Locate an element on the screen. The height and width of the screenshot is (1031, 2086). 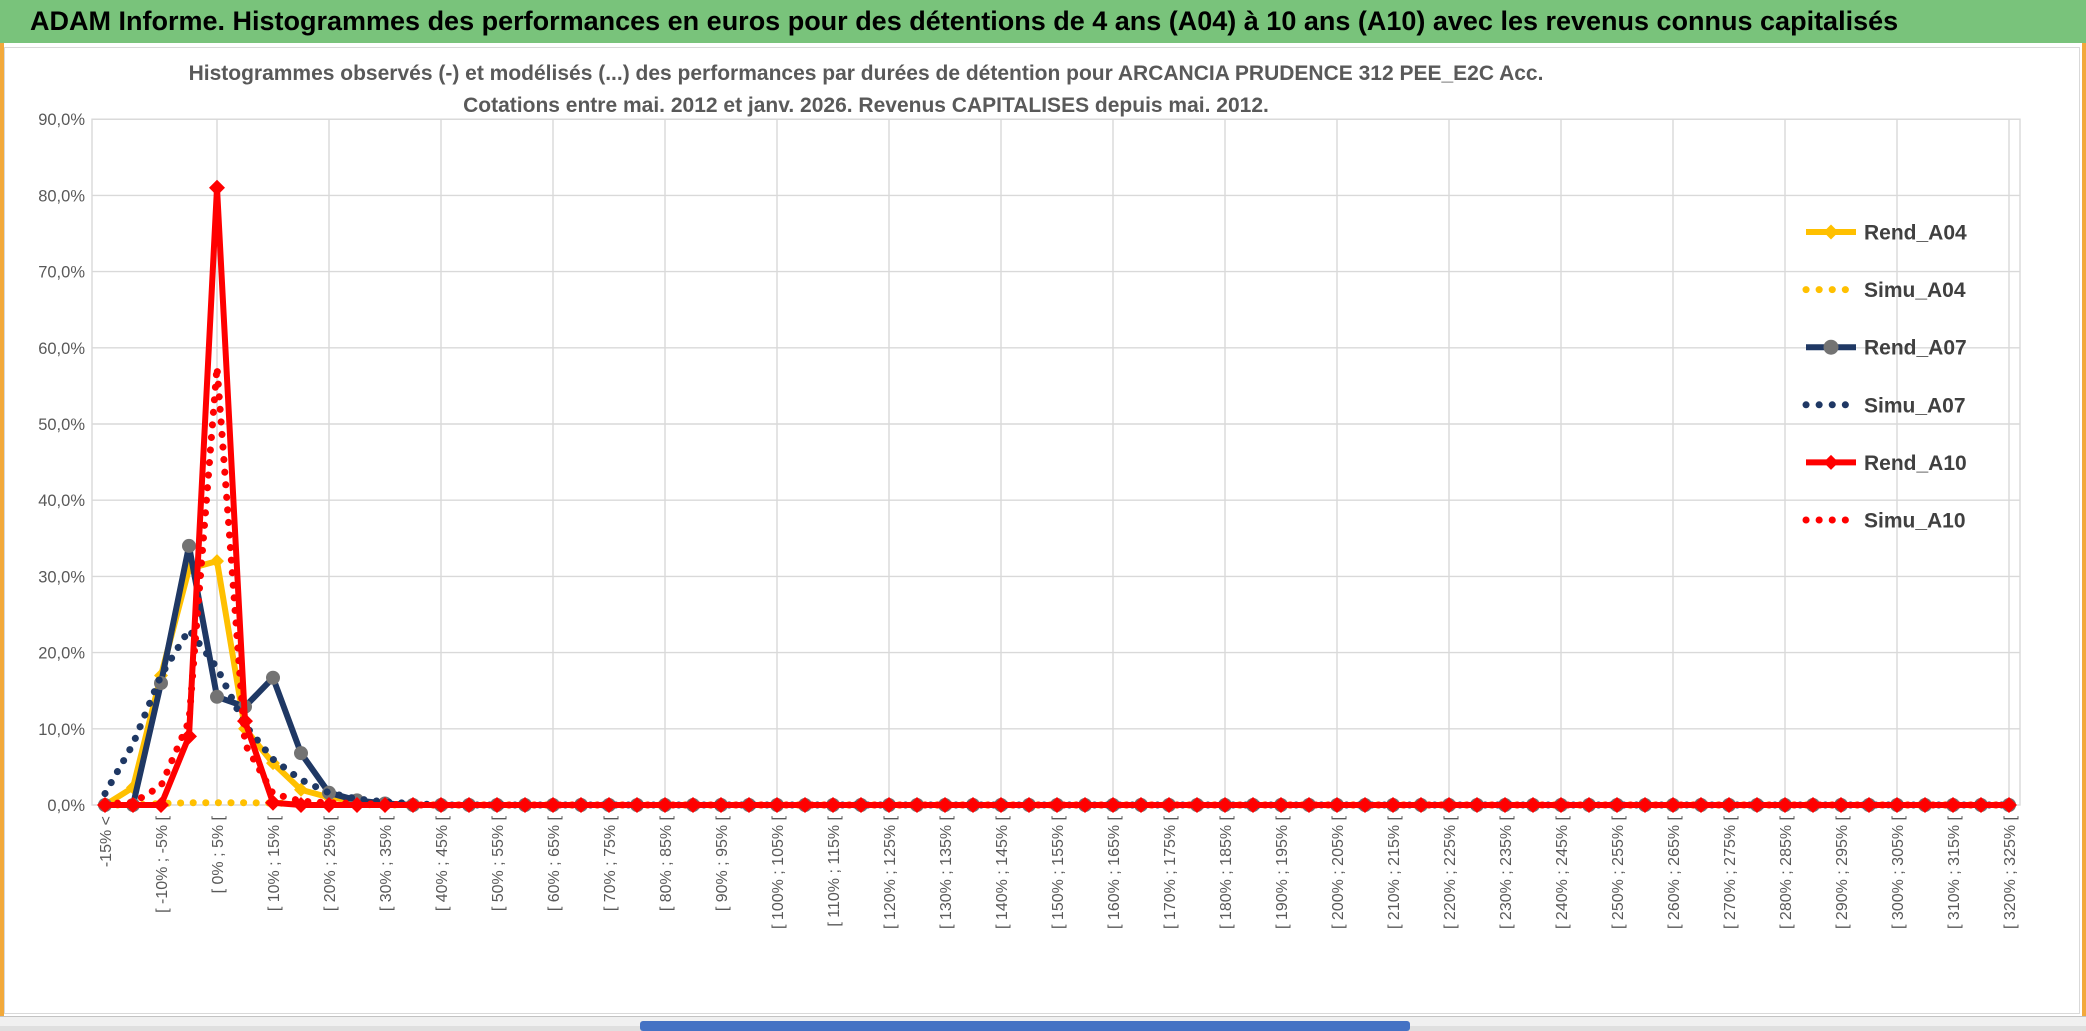
gold-border-left is located at coordinates (2, 537).